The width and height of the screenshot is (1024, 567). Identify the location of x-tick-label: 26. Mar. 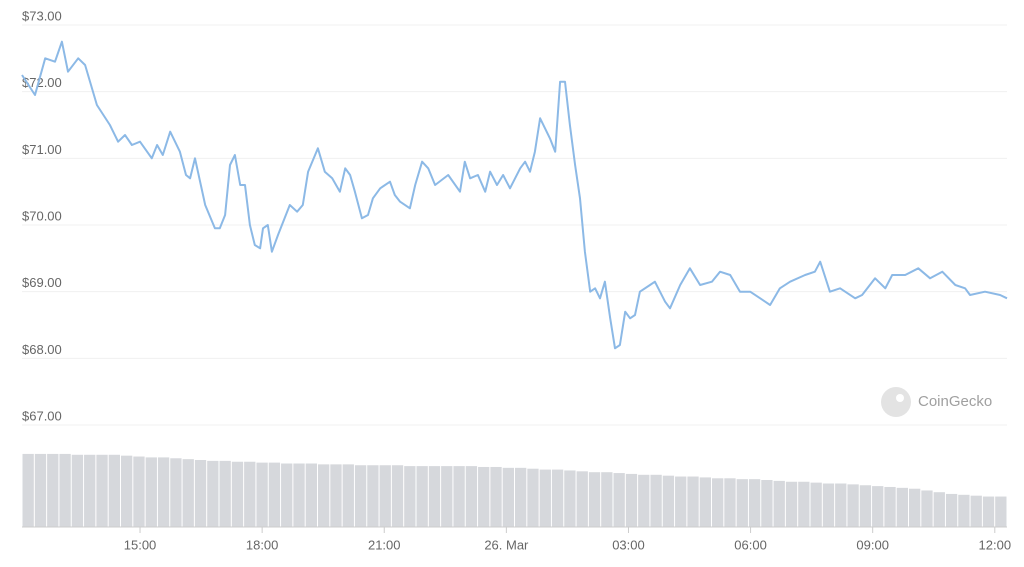
(506, 544).